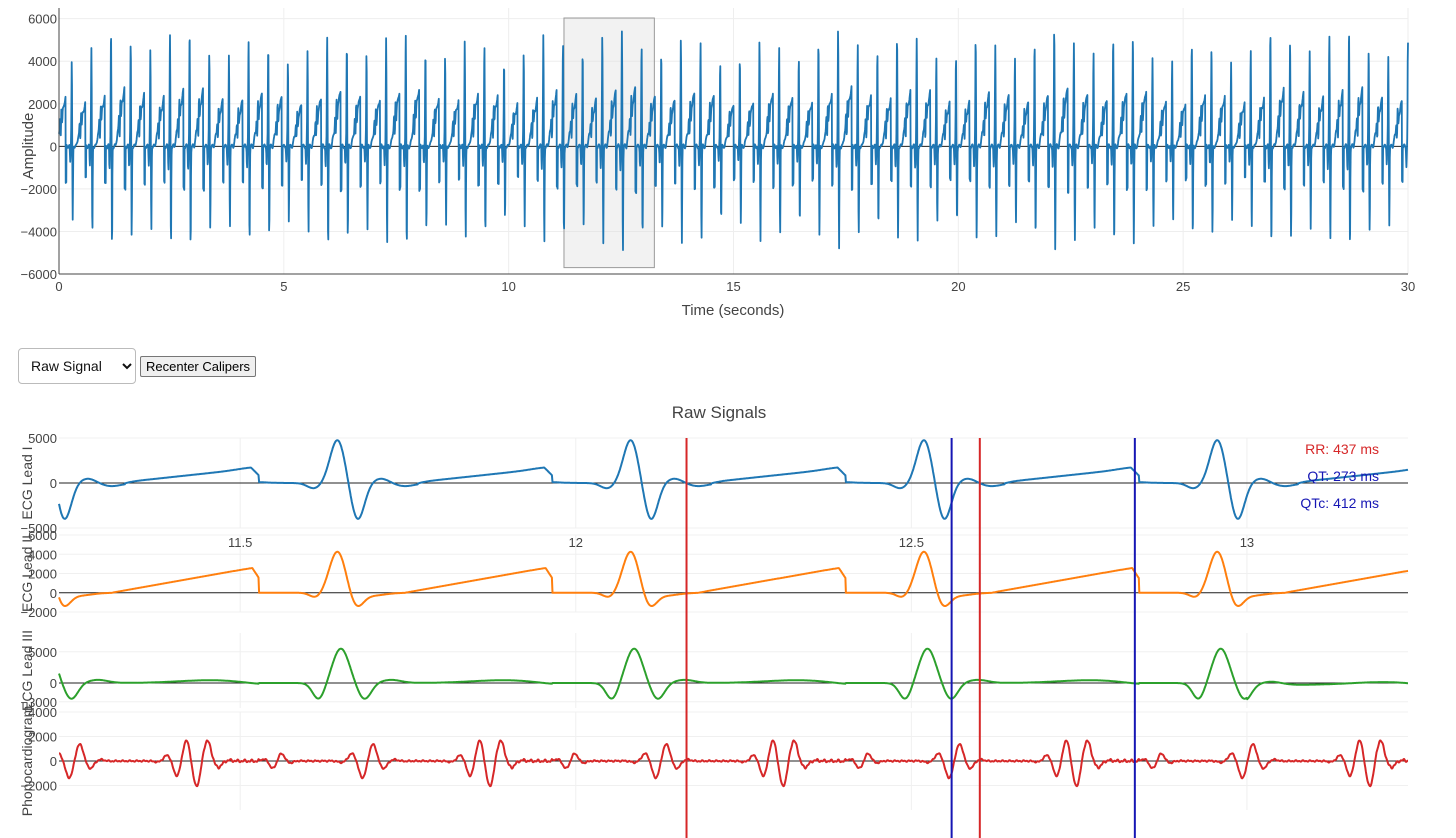 This screenshot has height=838, width=1456. Describe the element at coordinates (38, 702) in the screenshot. I see `detail-y-tick-label: −3000` at that location.